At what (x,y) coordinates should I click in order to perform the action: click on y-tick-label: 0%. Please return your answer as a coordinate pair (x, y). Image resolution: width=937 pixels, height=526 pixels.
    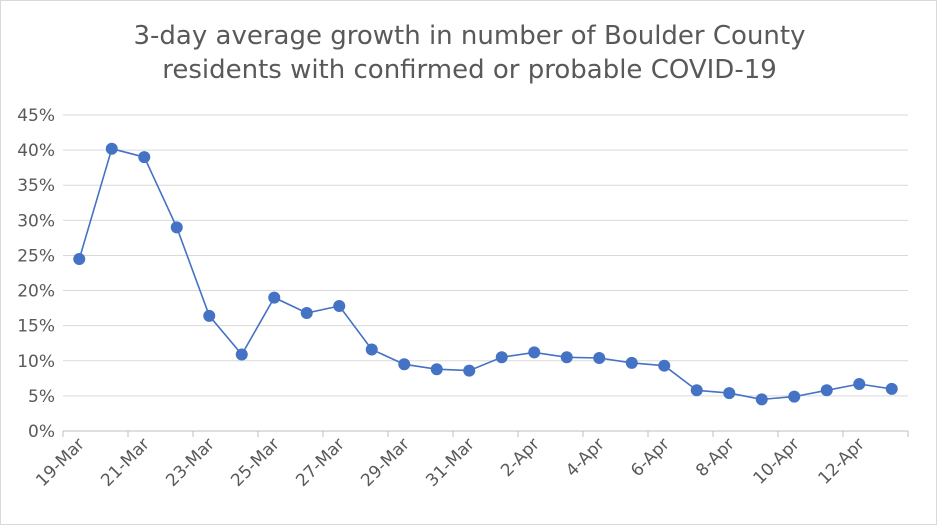
    Looking at the image, I should click on (41, 432).